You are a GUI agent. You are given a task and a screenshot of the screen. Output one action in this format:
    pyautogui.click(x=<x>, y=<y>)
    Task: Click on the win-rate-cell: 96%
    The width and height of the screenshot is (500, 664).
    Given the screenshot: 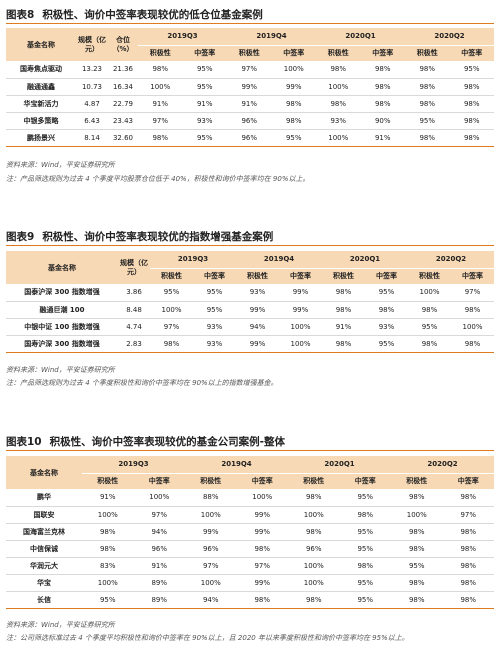 What is the action you would take?
    pyautogui.click(x=159, y=549)
    